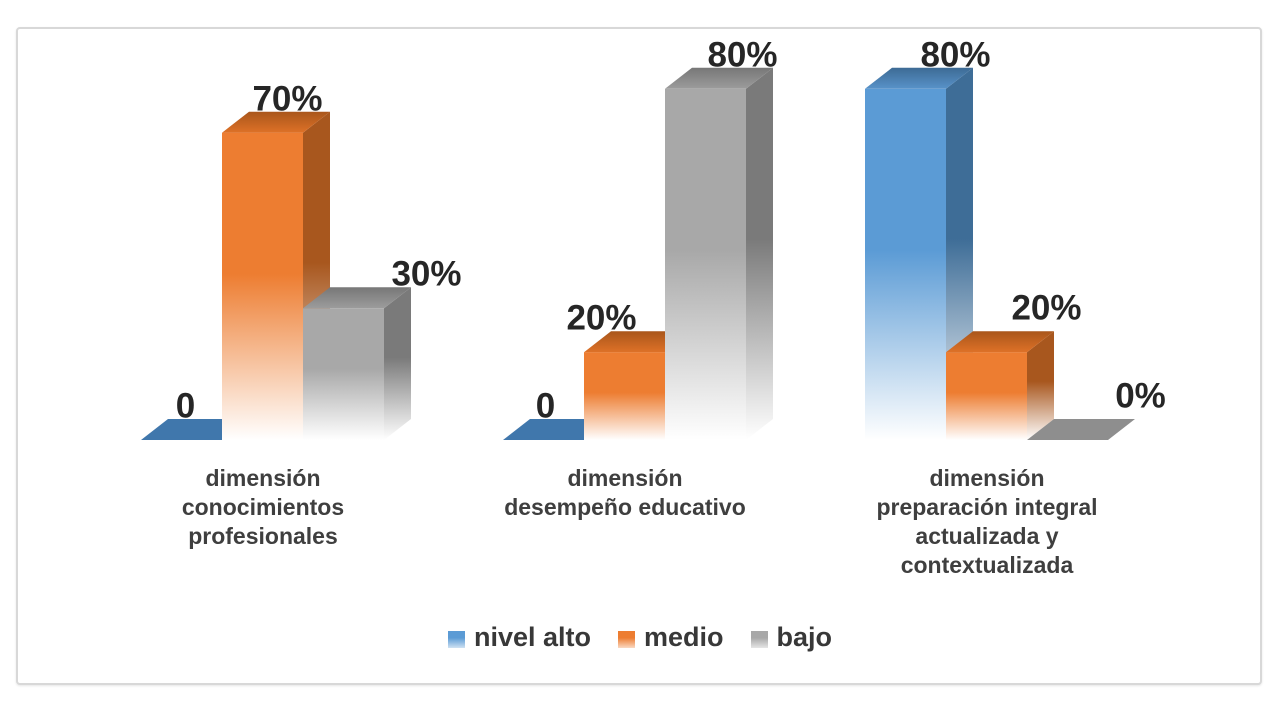  Describe the element at coordinates (1140, 396) in the screenshot. I see `value-label-bajo-cat3: 0%` at that location.